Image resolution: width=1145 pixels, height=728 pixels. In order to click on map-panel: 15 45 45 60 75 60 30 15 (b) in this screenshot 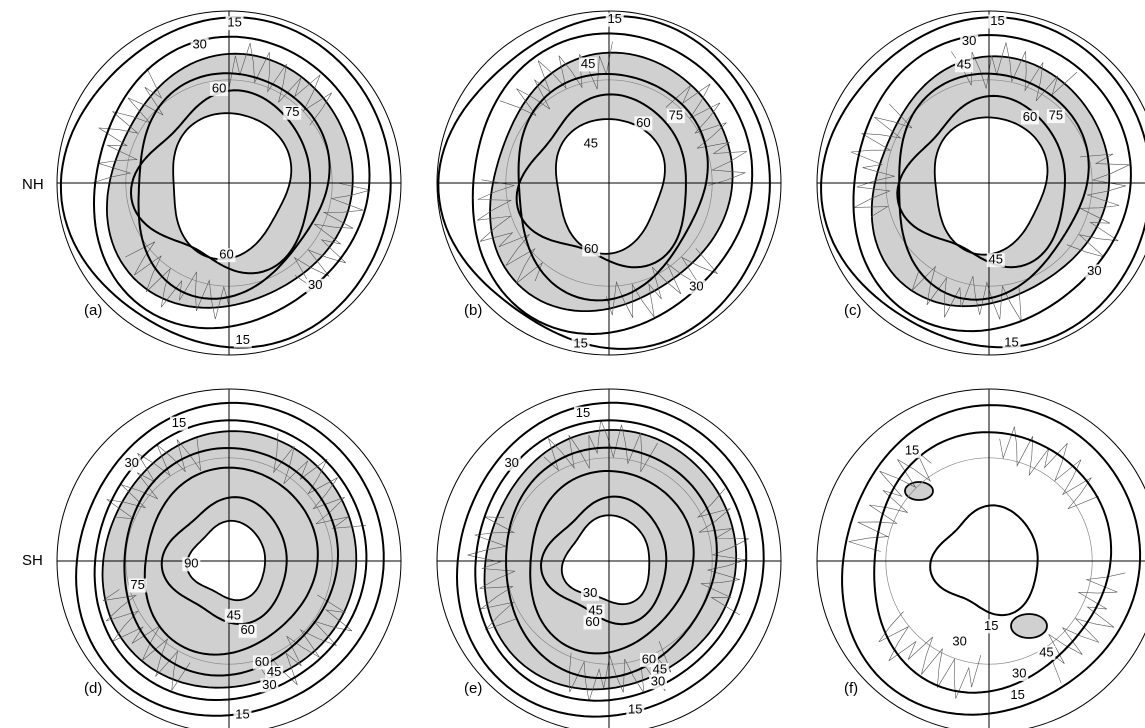, I will do `click(609, 183)`.